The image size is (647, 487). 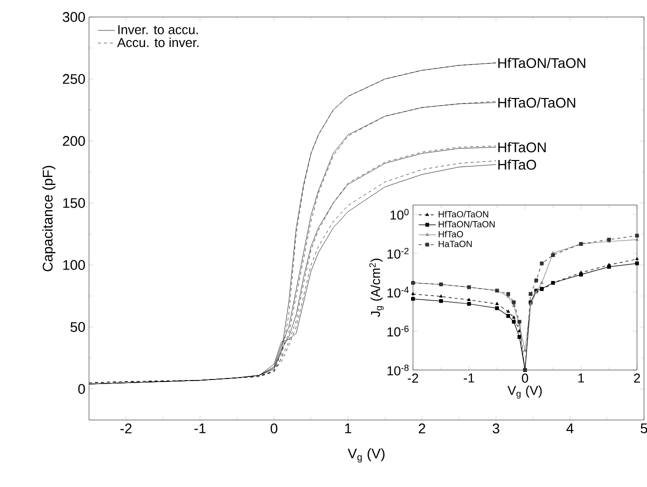 What do you see at coordinates (398, 370) in the screenshot?
I see `y-tick-label: 10$^{-8}$` at bounding box center [398, 370].